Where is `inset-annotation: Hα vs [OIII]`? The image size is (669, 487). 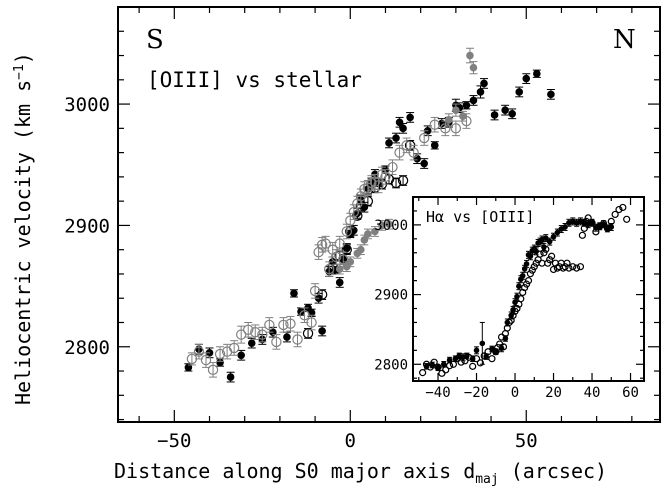
inset-annotation: Hα vs [OIII] is located at coordinates (480, 217).